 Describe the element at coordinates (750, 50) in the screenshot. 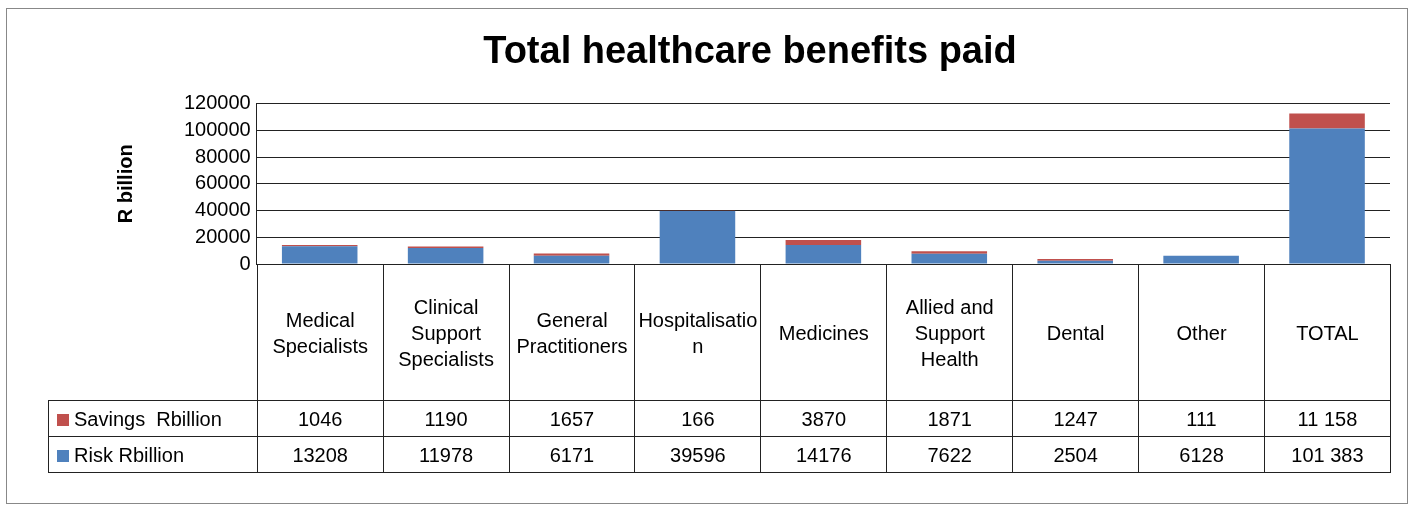

I see `chart-title: Total healthcare benefits paid` at that location.